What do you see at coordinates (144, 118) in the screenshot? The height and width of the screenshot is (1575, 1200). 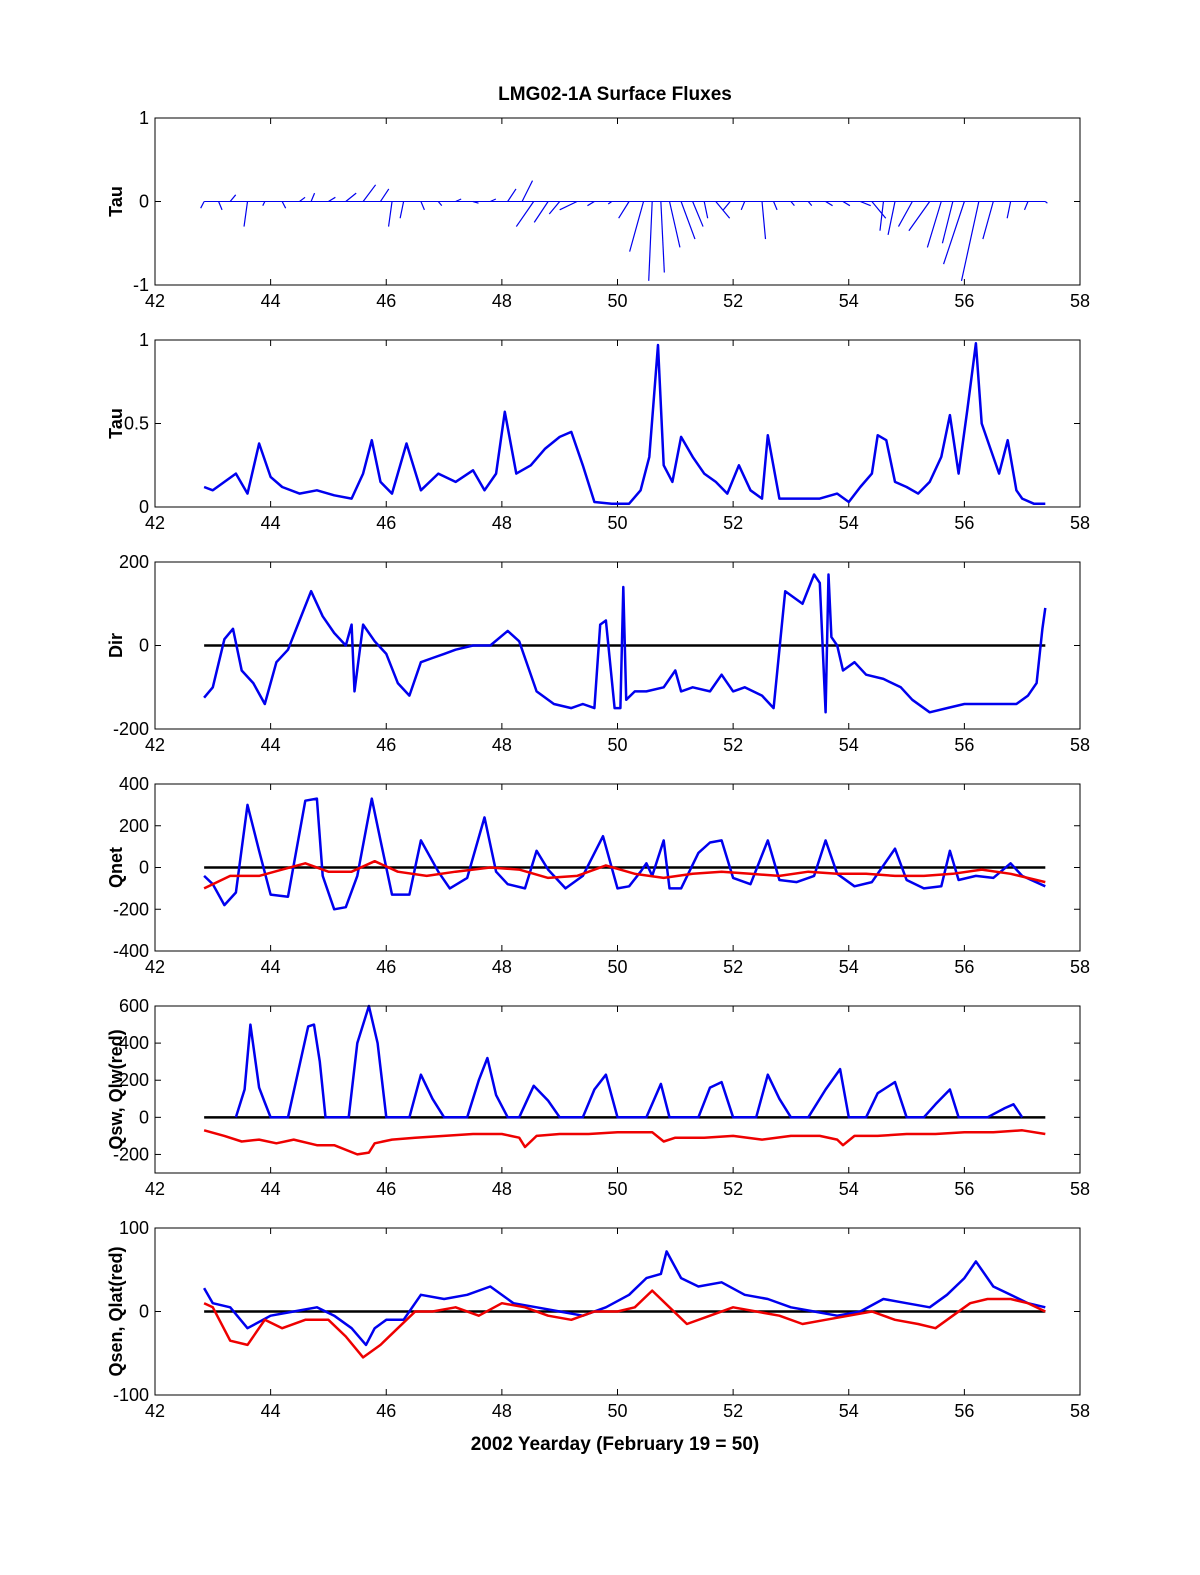 I see `y-tick-label: 1` at bounding box center [144, 118].